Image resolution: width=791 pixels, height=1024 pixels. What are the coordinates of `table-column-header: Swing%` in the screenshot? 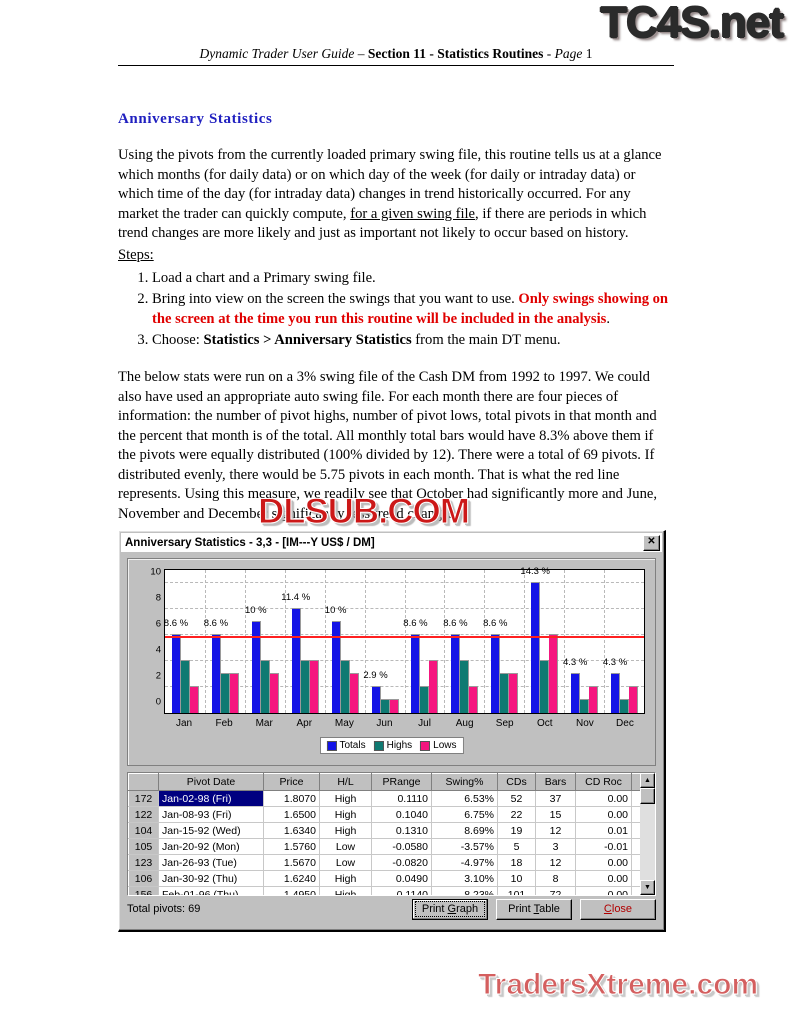 It's located at (464, 782).